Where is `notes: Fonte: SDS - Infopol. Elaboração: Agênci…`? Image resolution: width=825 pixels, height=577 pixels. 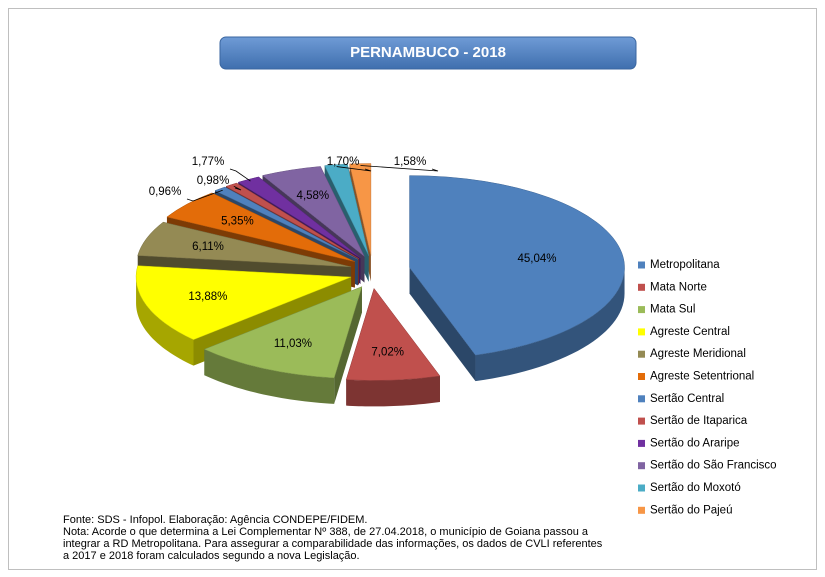
notes: Fonte: SDS - Infopol. Elaboração: Agênci… is located at coordinates (333, 538).